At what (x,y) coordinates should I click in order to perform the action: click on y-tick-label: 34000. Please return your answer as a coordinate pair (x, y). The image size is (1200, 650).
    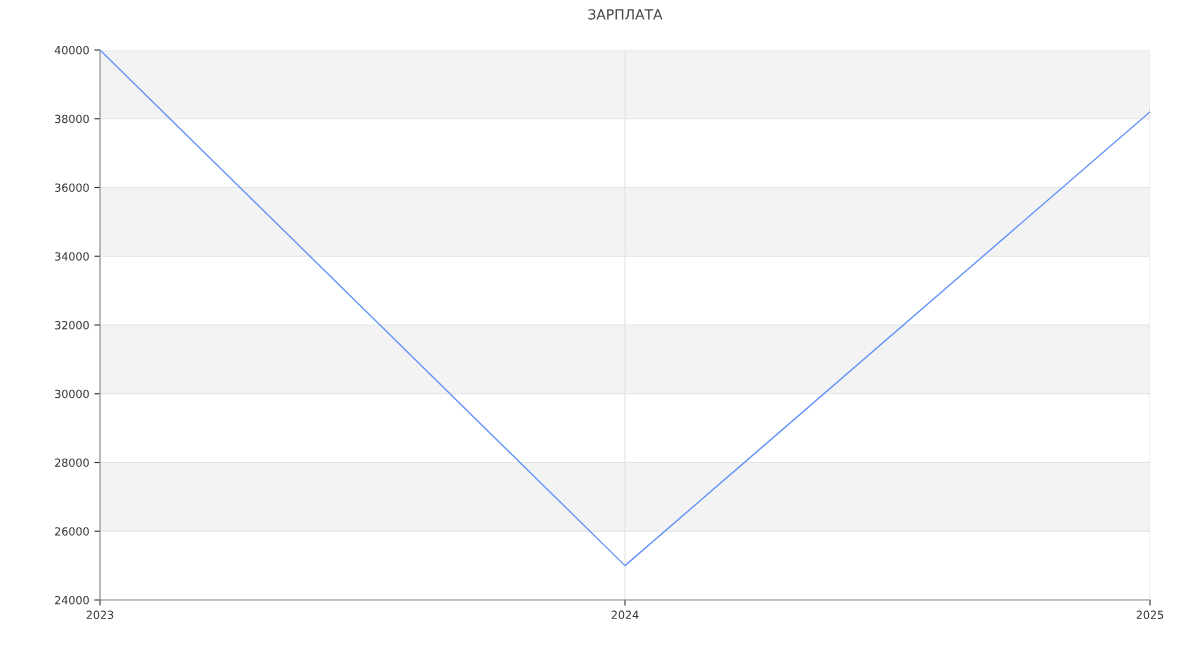
    Looking at the image, I should click on (72, 256).